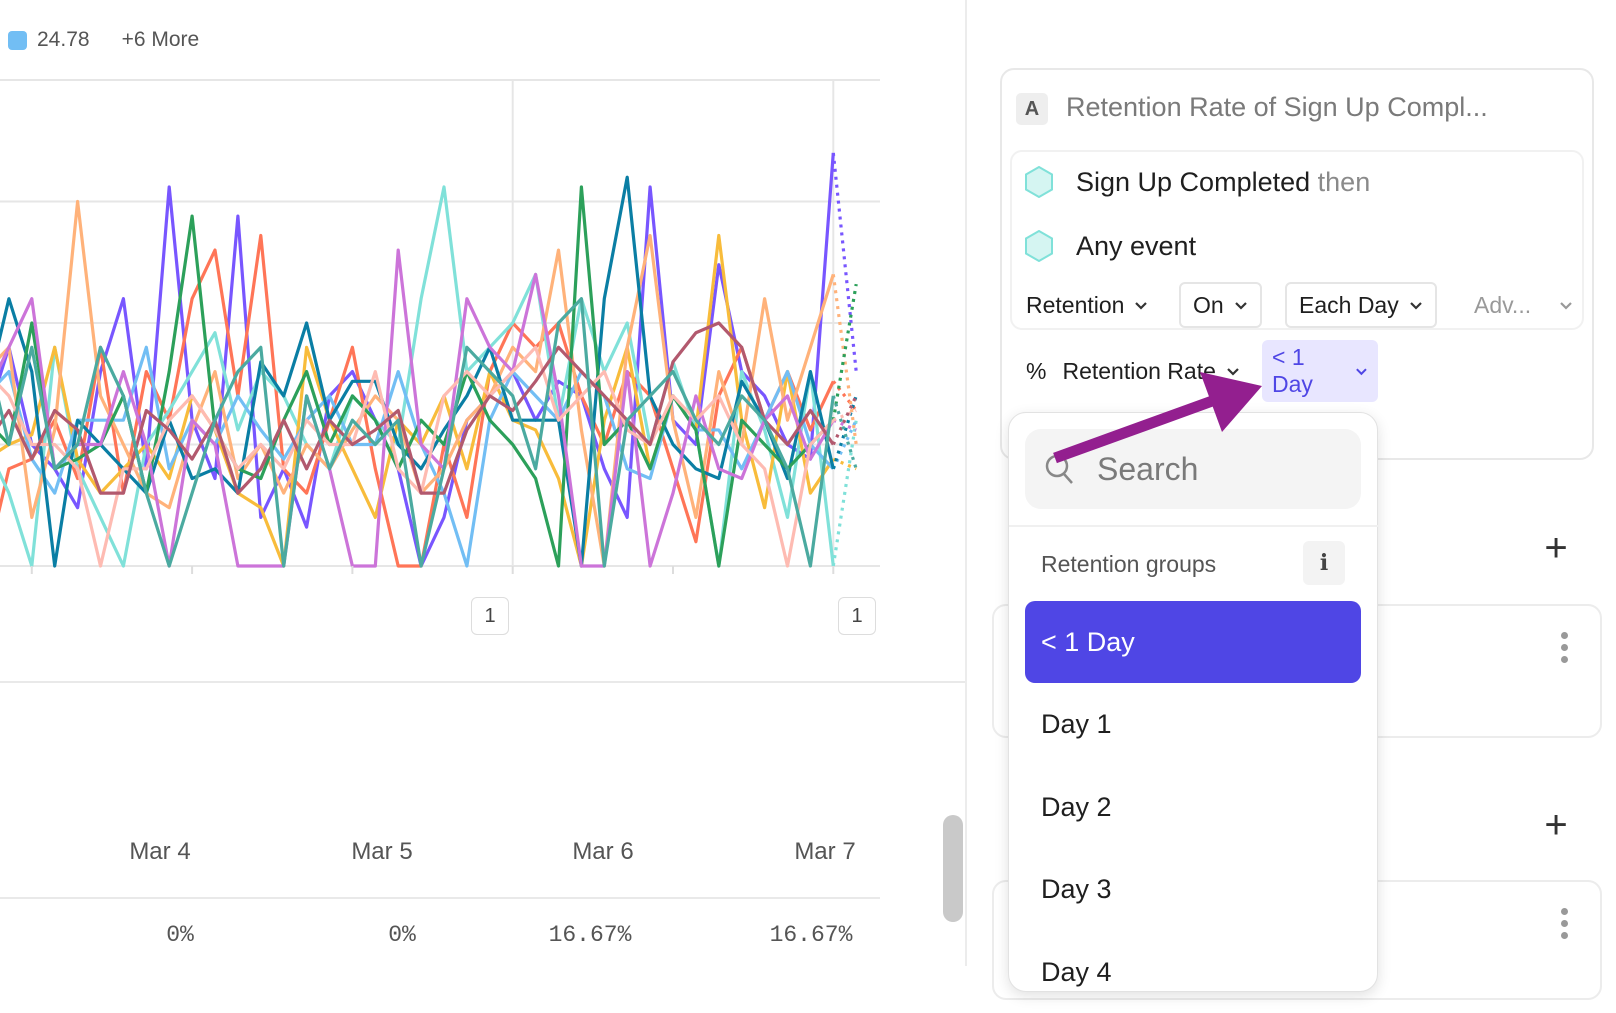 The image size is (1616, 1013). I want to click on metric-badge: A, so click(1032, 109).